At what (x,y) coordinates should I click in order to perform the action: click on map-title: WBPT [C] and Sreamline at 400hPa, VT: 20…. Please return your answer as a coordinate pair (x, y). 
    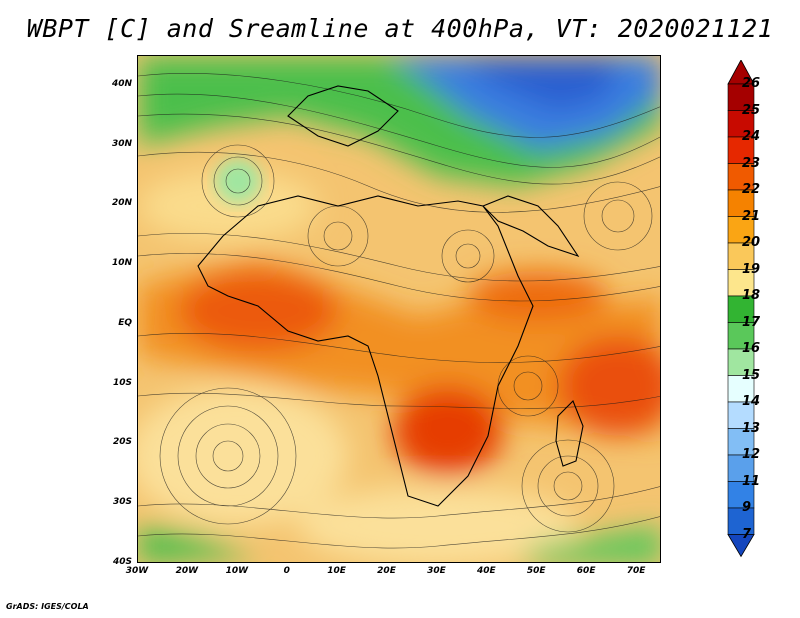
    Looking at the image, I should click on (400, 28).